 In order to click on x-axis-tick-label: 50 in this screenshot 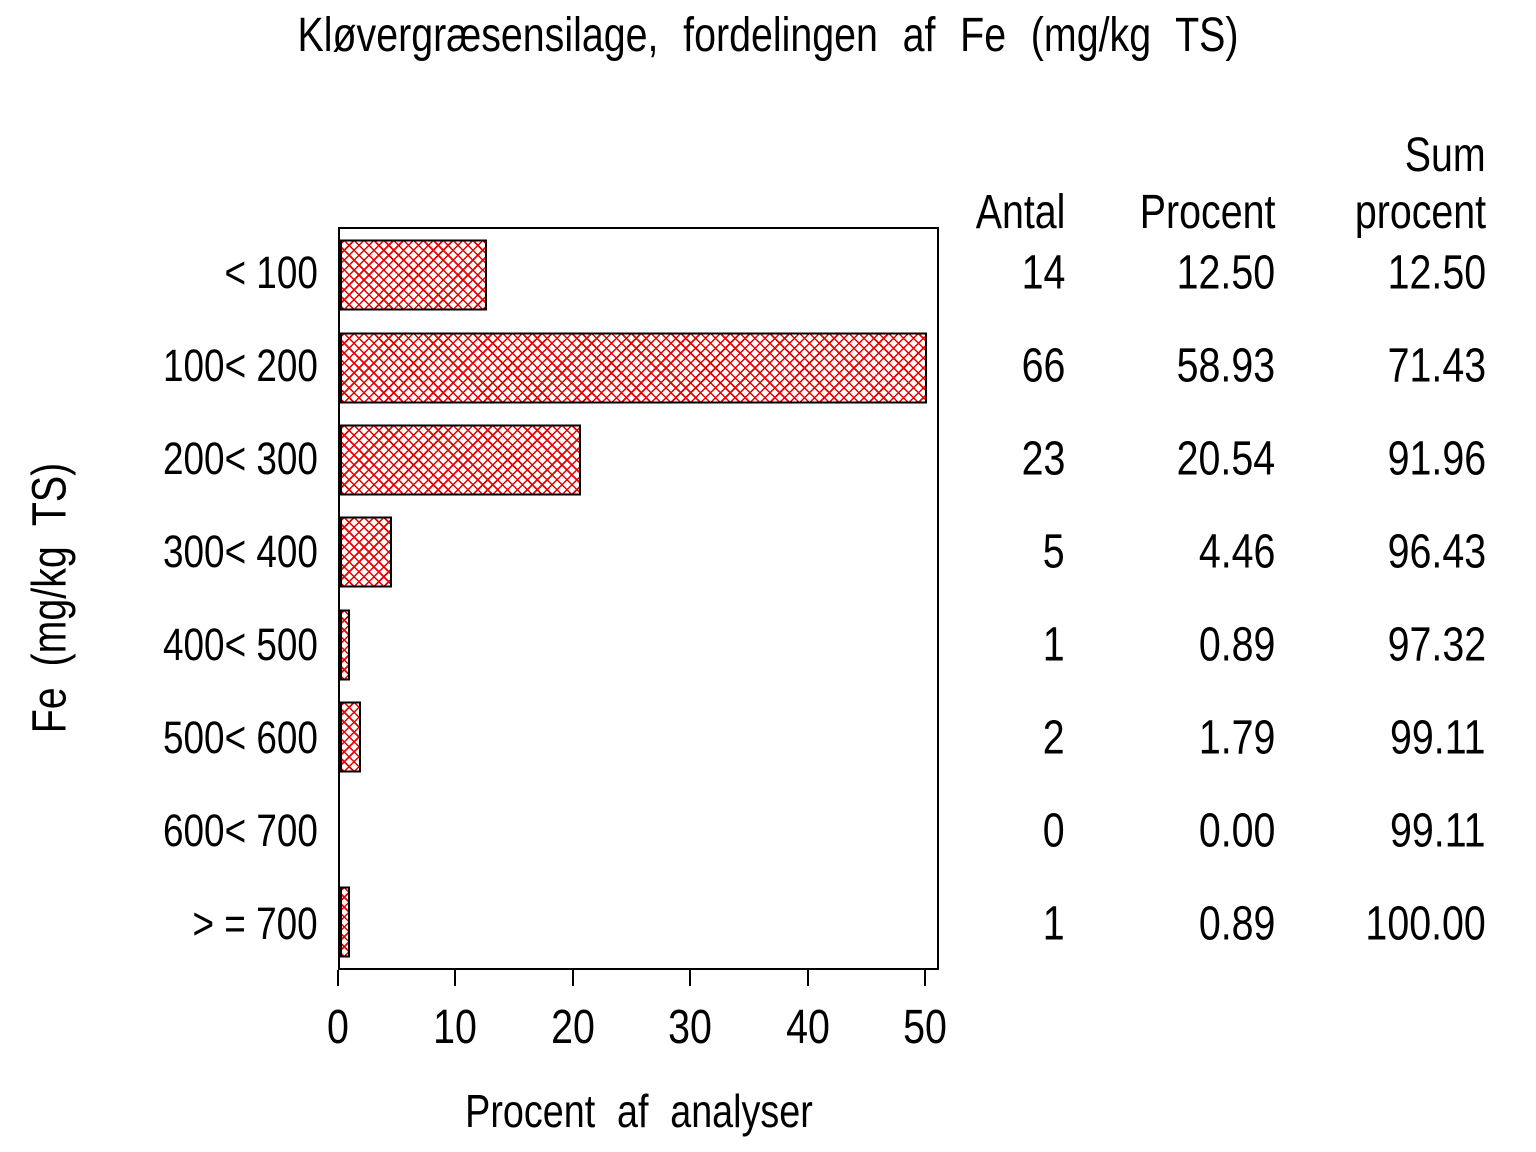, I will do `click(925, 1027)`.